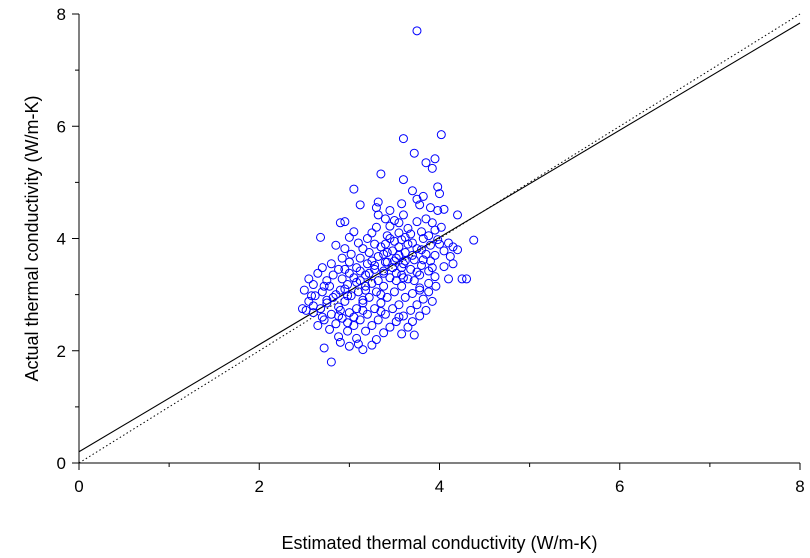  Describe the element at coordinates (61, 239) in the screenshot. I see `y-tick-label: 4` at that location.